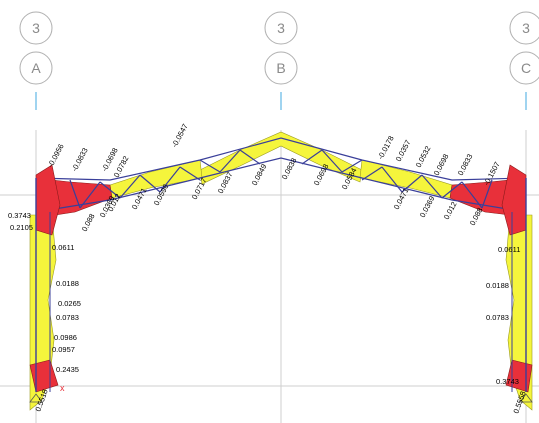 The width and height of the screenshot is (539, 423). I want to click on center-label-1: 0.0838, so click(289, 168).